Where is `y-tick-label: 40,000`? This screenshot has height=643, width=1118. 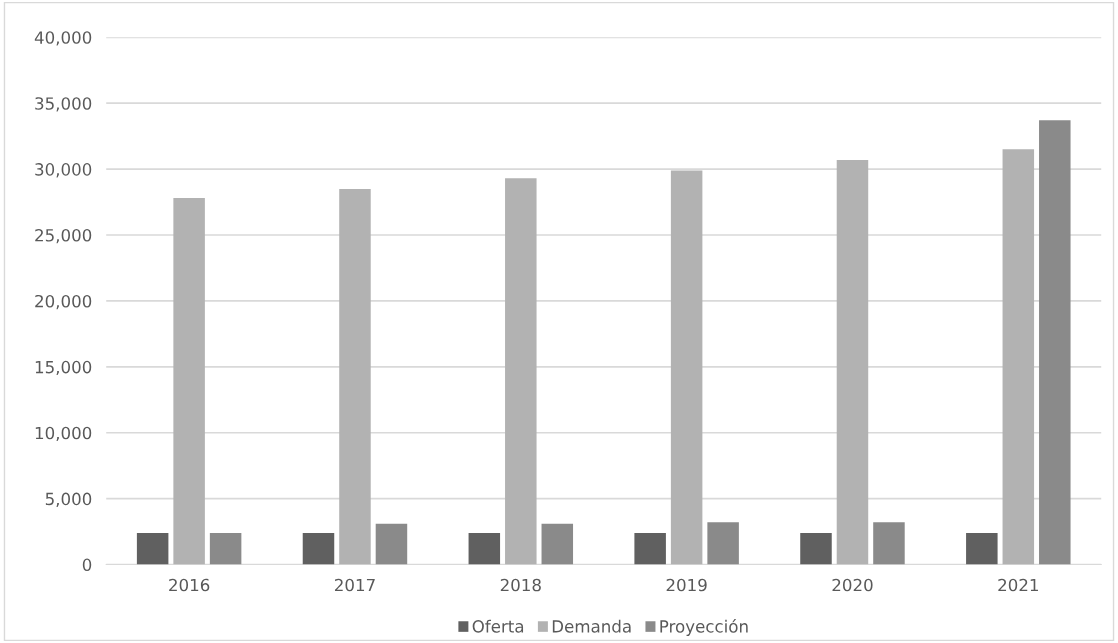 y-tick-label: 40,000 is located at coordinates (63, 38).